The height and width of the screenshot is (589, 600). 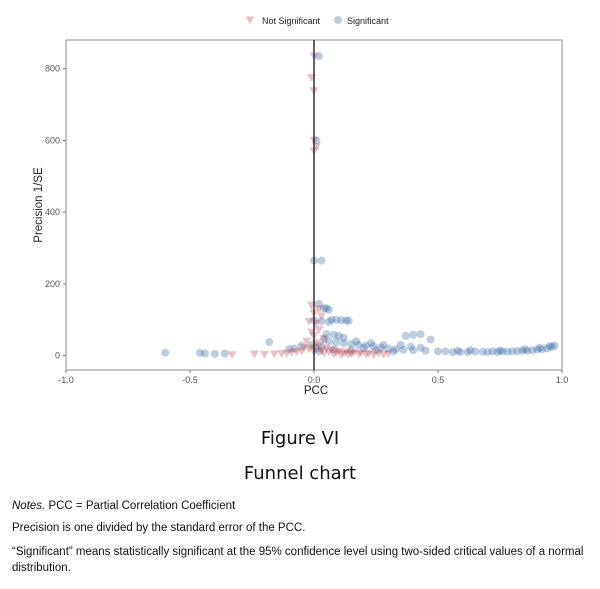 I want to click on figure-caption: Funnel chart, so click(x=300, y=473).